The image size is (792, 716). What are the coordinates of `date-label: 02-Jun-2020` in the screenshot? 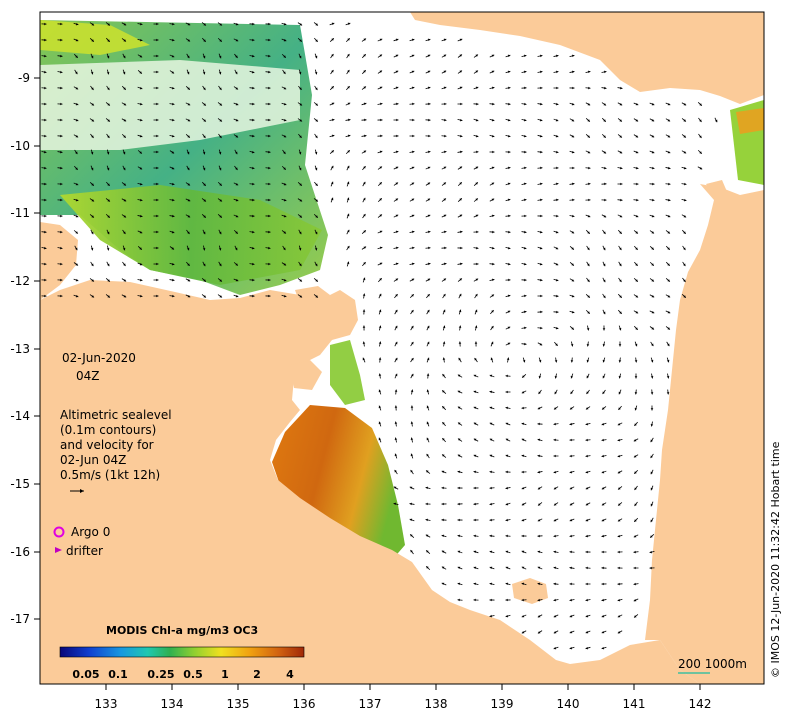 It's located at (99, 358).